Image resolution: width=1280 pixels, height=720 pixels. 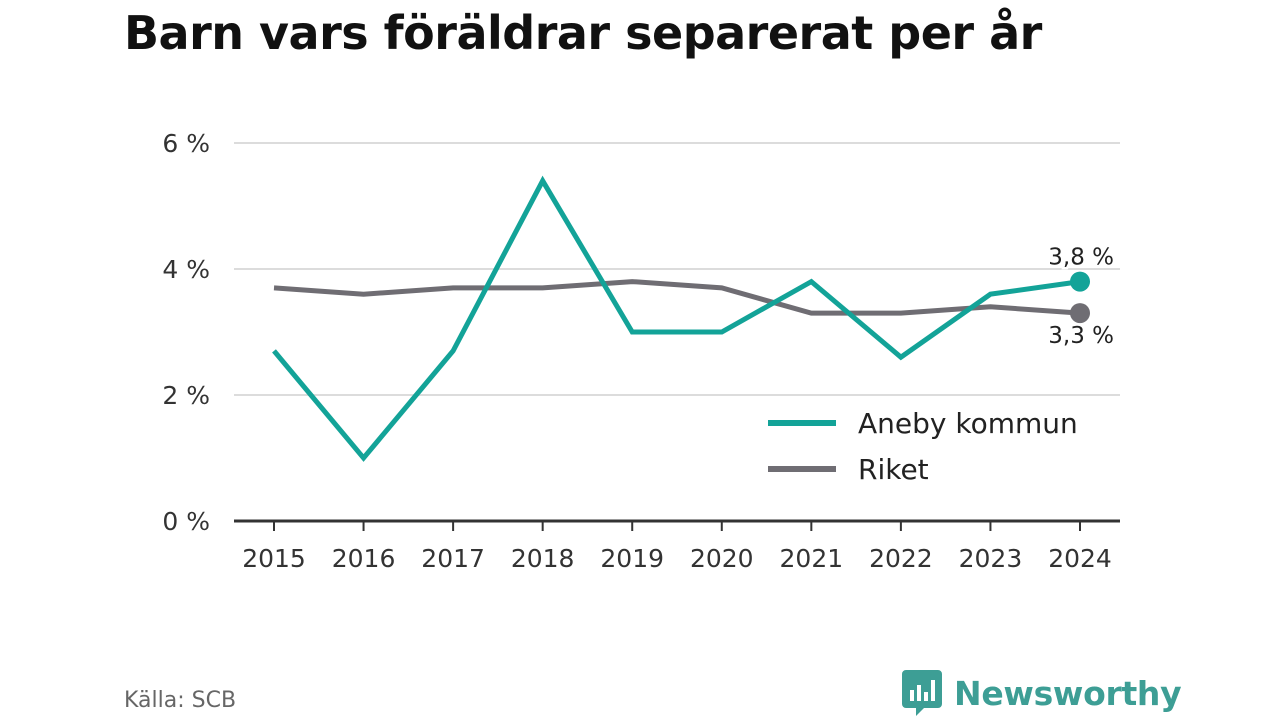 What do you see at coordinates (812, 558) in the screenshot?
I see `x-tick-label: 2021` at bounding box center [812, 558].